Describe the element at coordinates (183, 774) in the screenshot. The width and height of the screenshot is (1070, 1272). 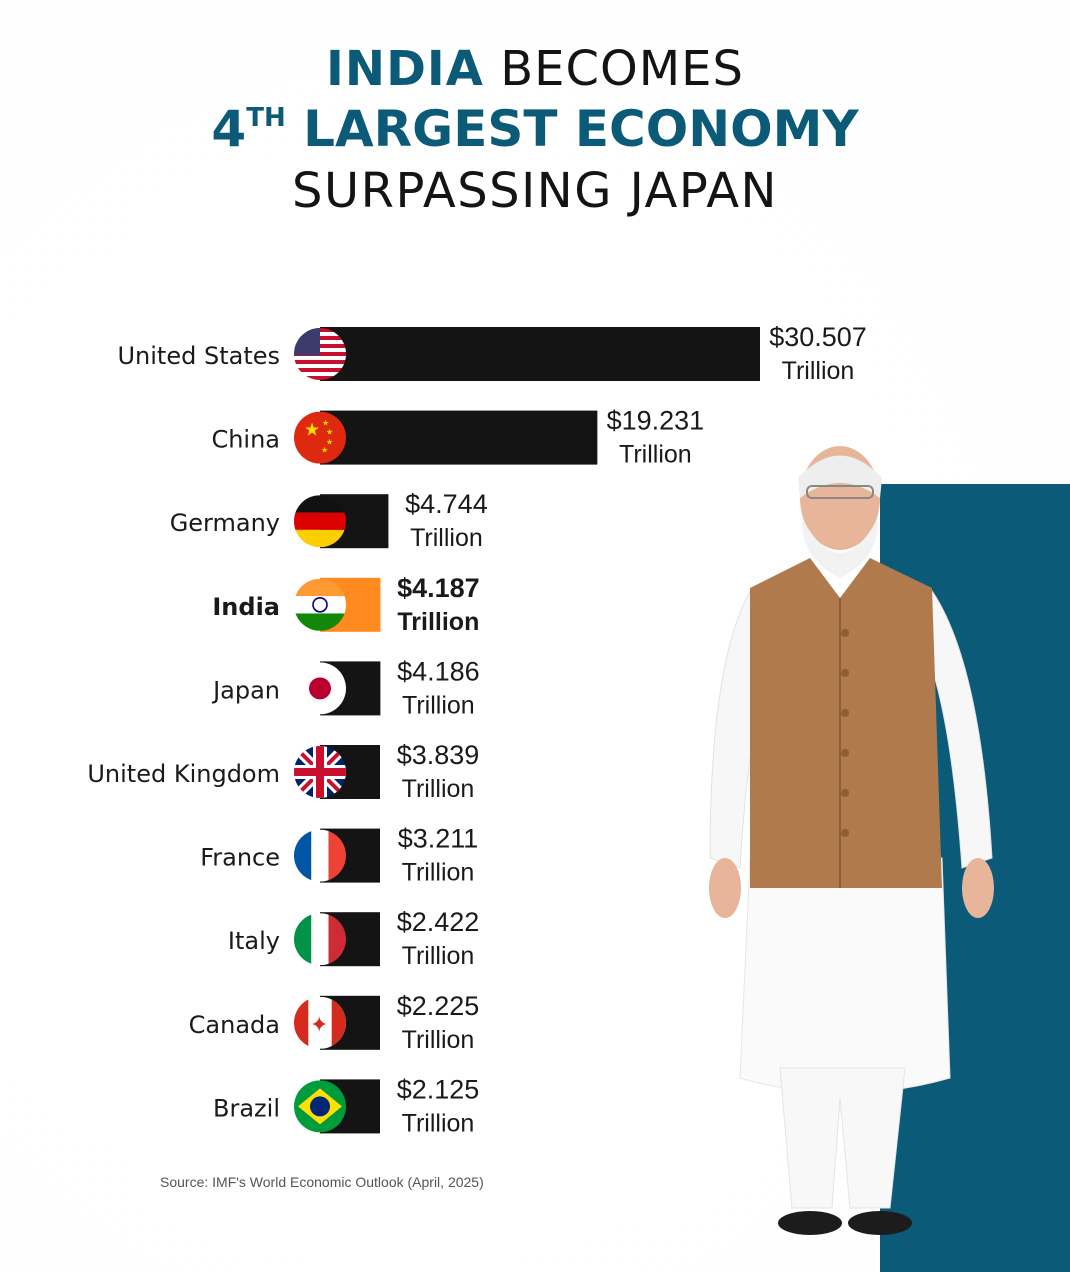
I see `category-label: United Kingdom` at that location.